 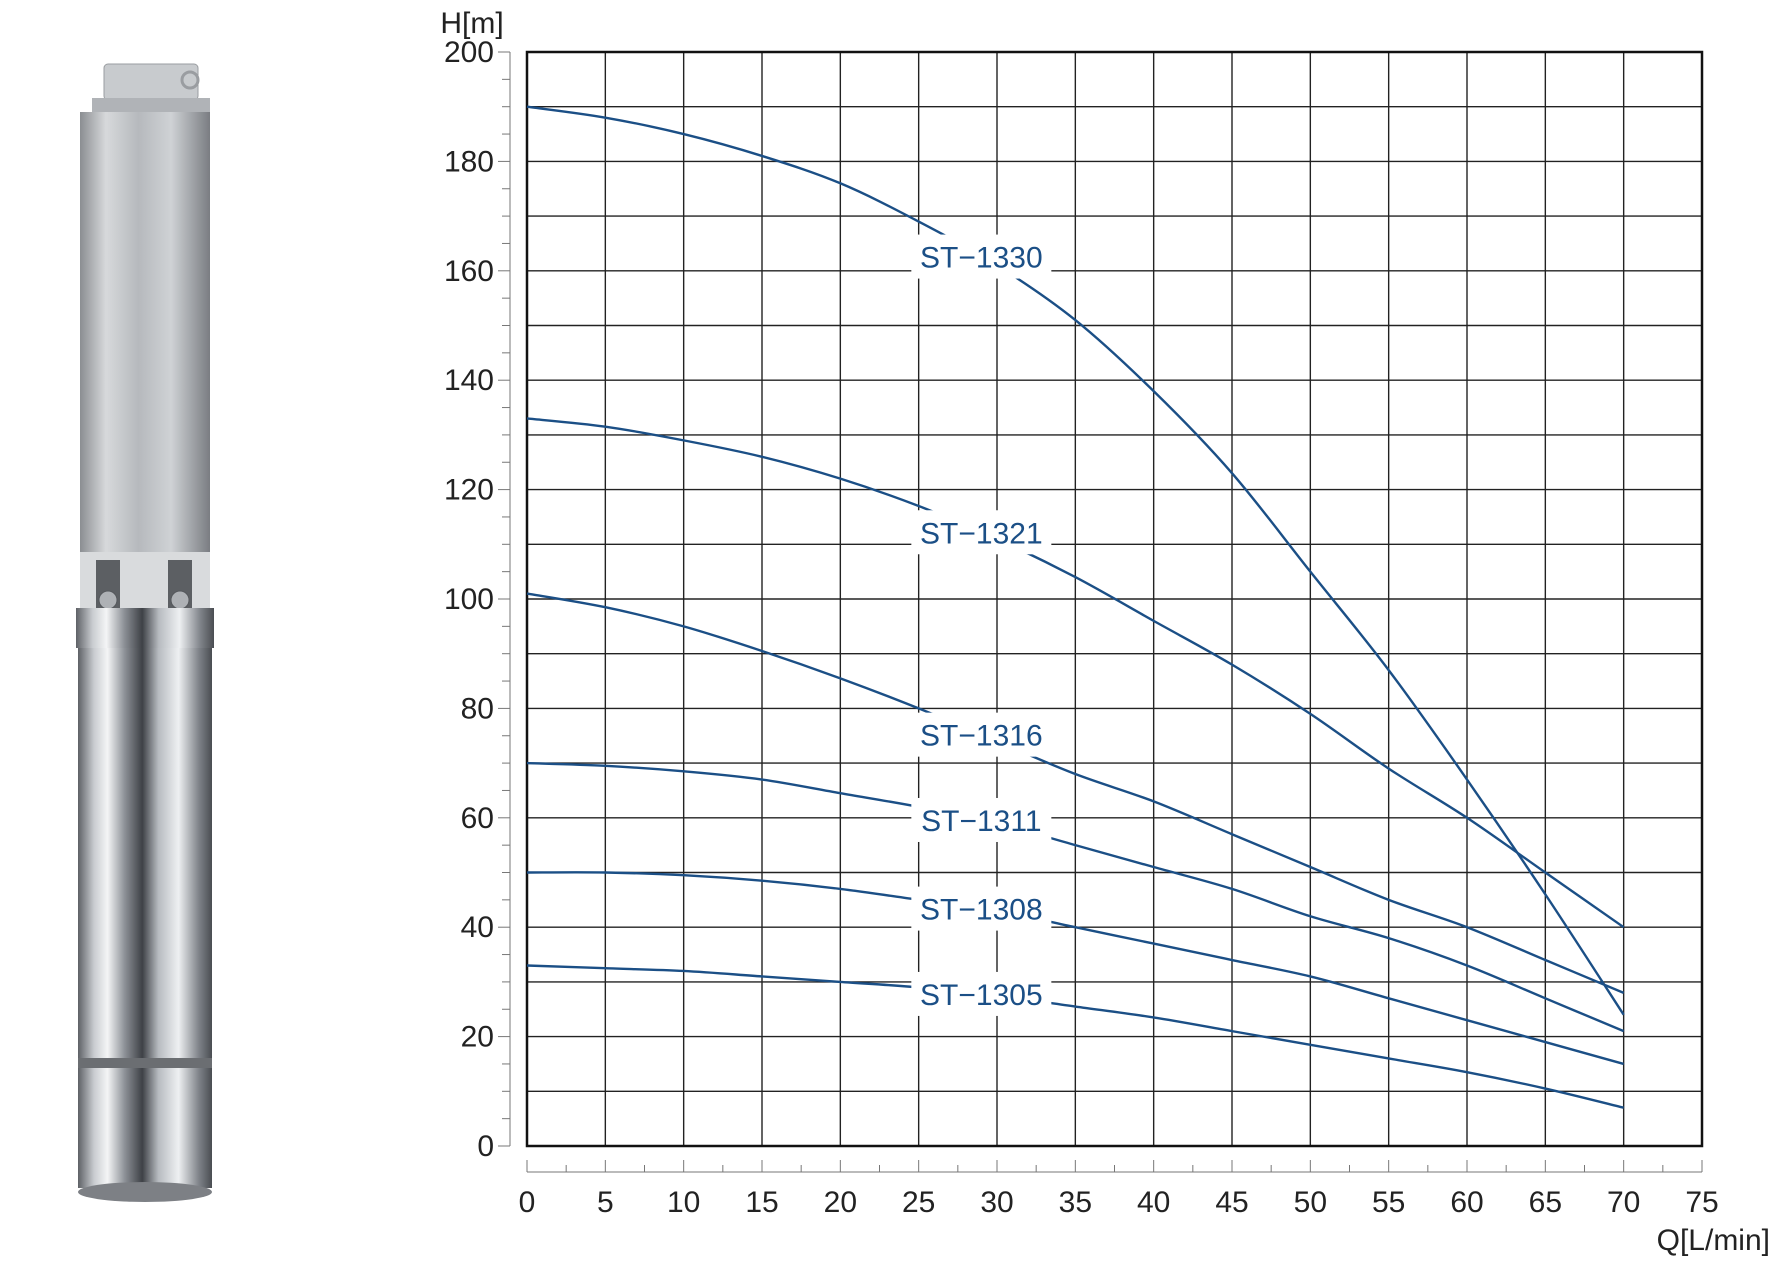 I want to click on curve-label: ST−1305, so click(x=981, y=995).